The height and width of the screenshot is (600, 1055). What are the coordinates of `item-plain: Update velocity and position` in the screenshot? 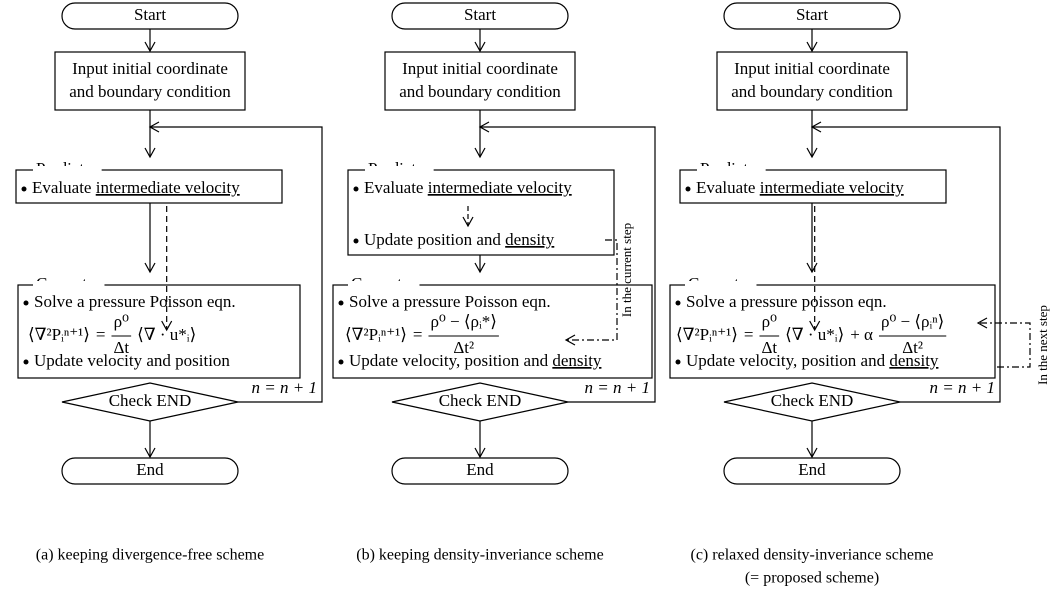 It's located at (132, 360).